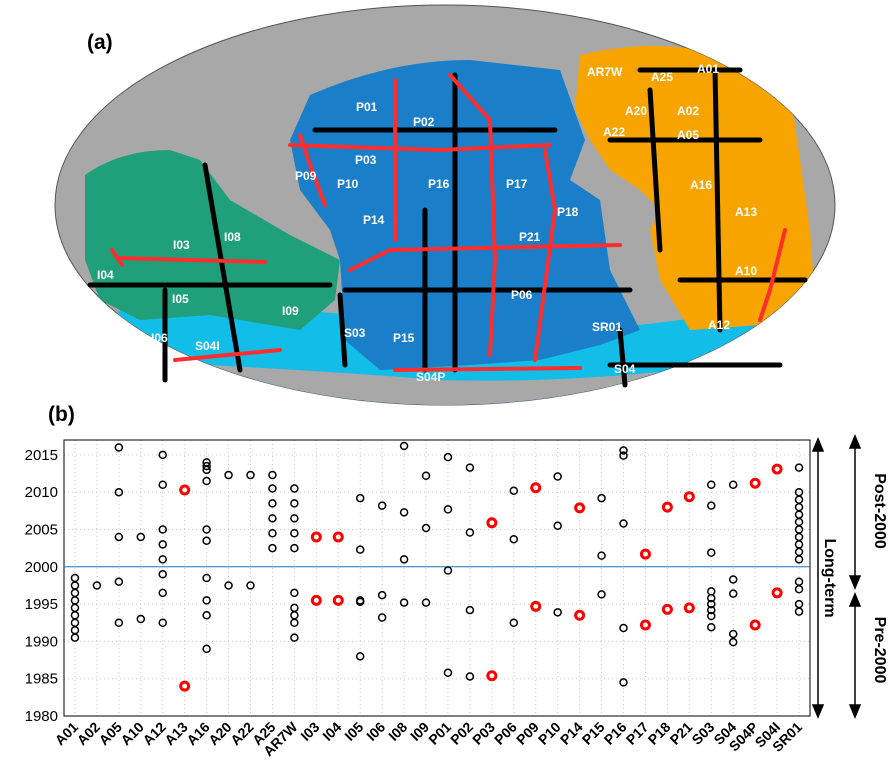  What do you see at coordinates (473, 215) in the screenshot?
I see `section-p17-red` at bounding box center [473, 215].